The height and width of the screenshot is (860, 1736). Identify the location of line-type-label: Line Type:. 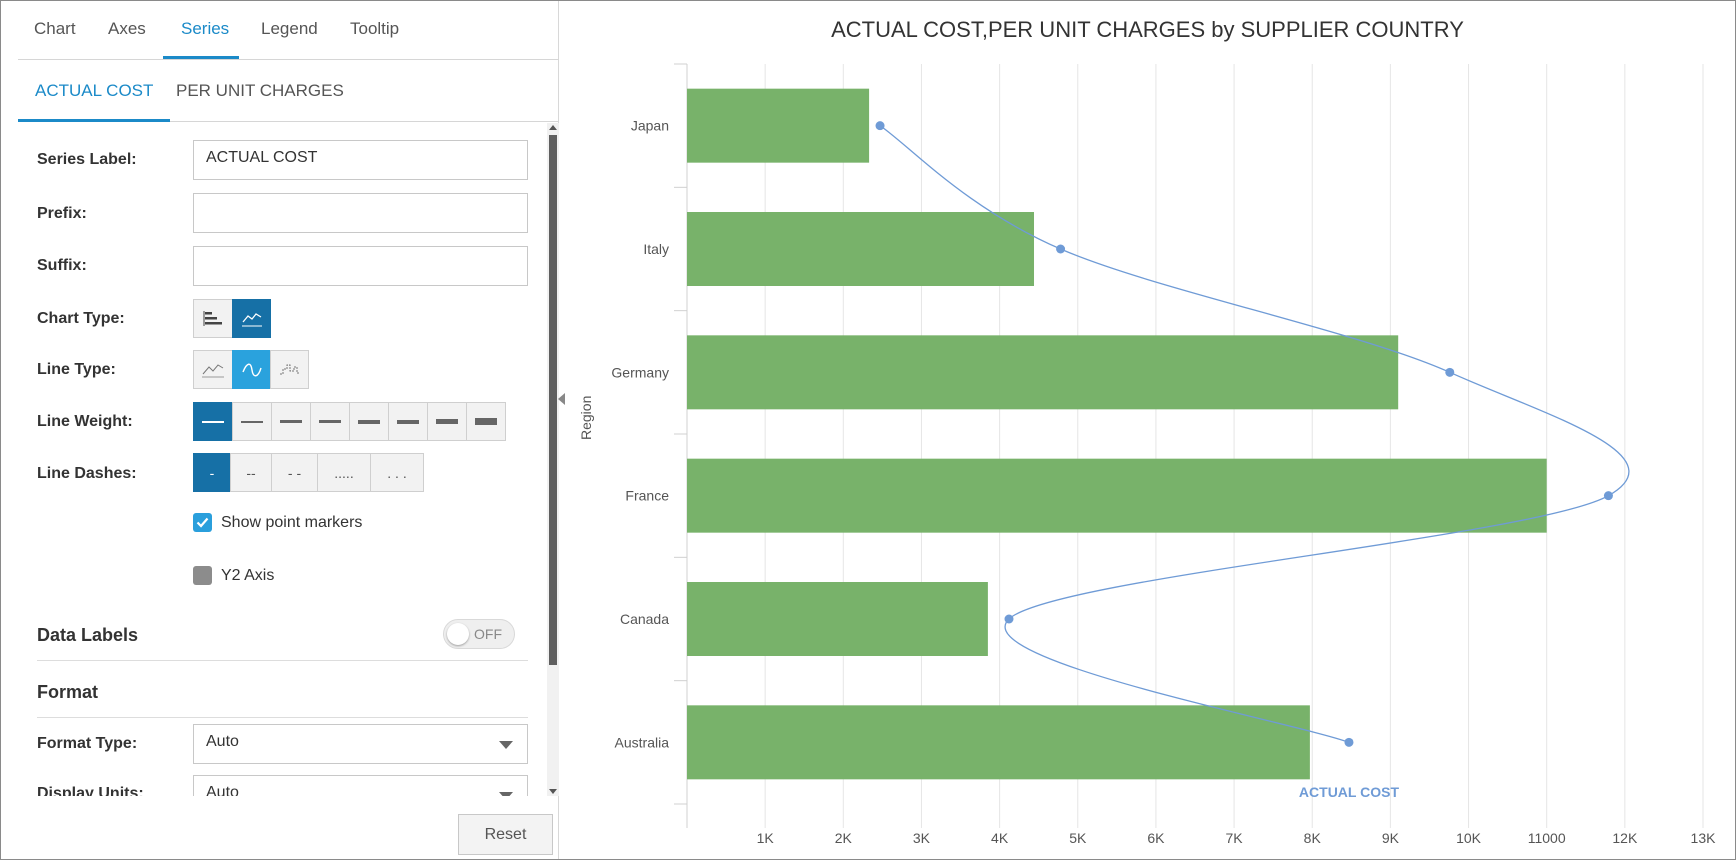
(76, 369).